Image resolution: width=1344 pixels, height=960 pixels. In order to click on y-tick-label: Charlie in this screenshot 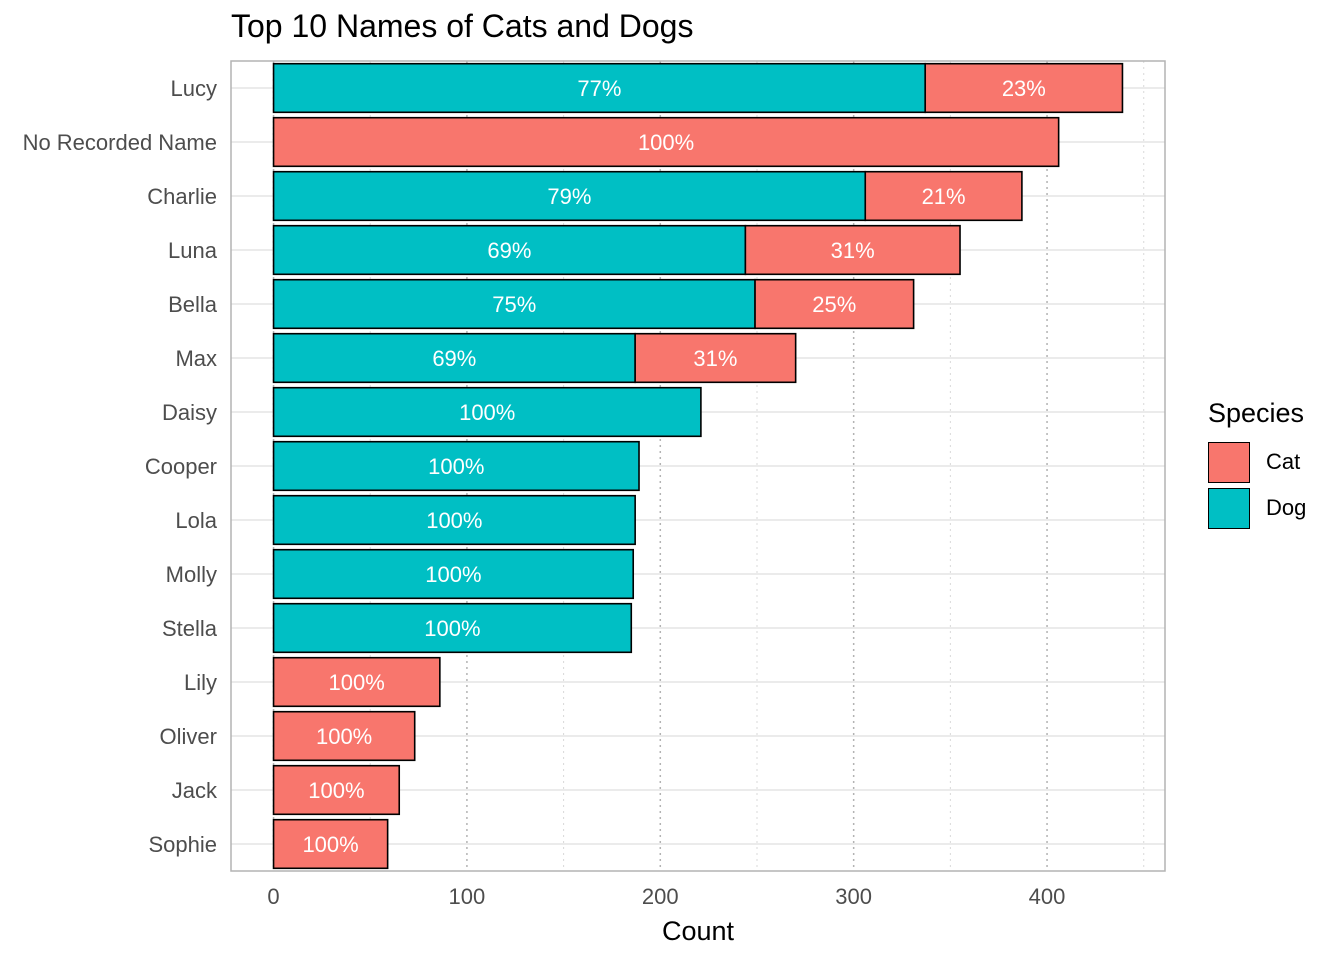, I will do `click(182, 196)`.